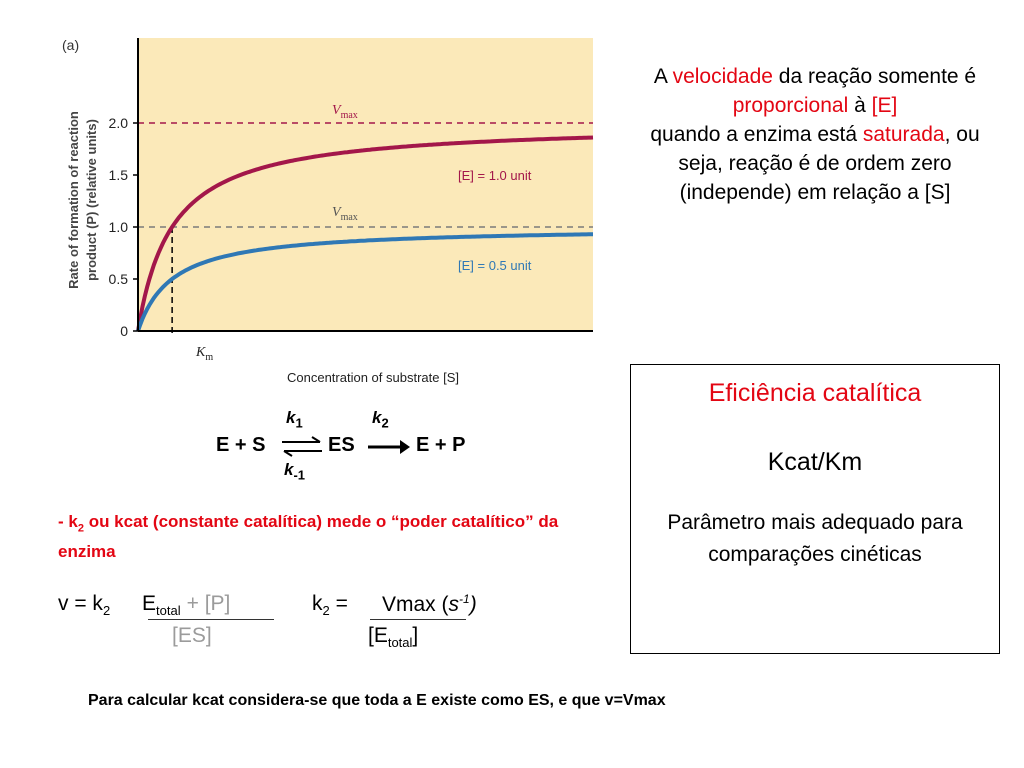  I want to click on scheme-e-plus-p: E + P, so click(441, 445).